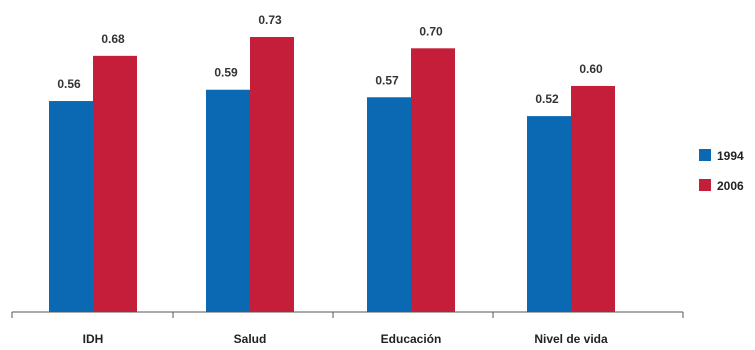 The width and height of the screenshot is (755, 350). What do you see at coordinates (347, 314) in the screenshot?
I see `x-axis` at bounding box center [347, 314].